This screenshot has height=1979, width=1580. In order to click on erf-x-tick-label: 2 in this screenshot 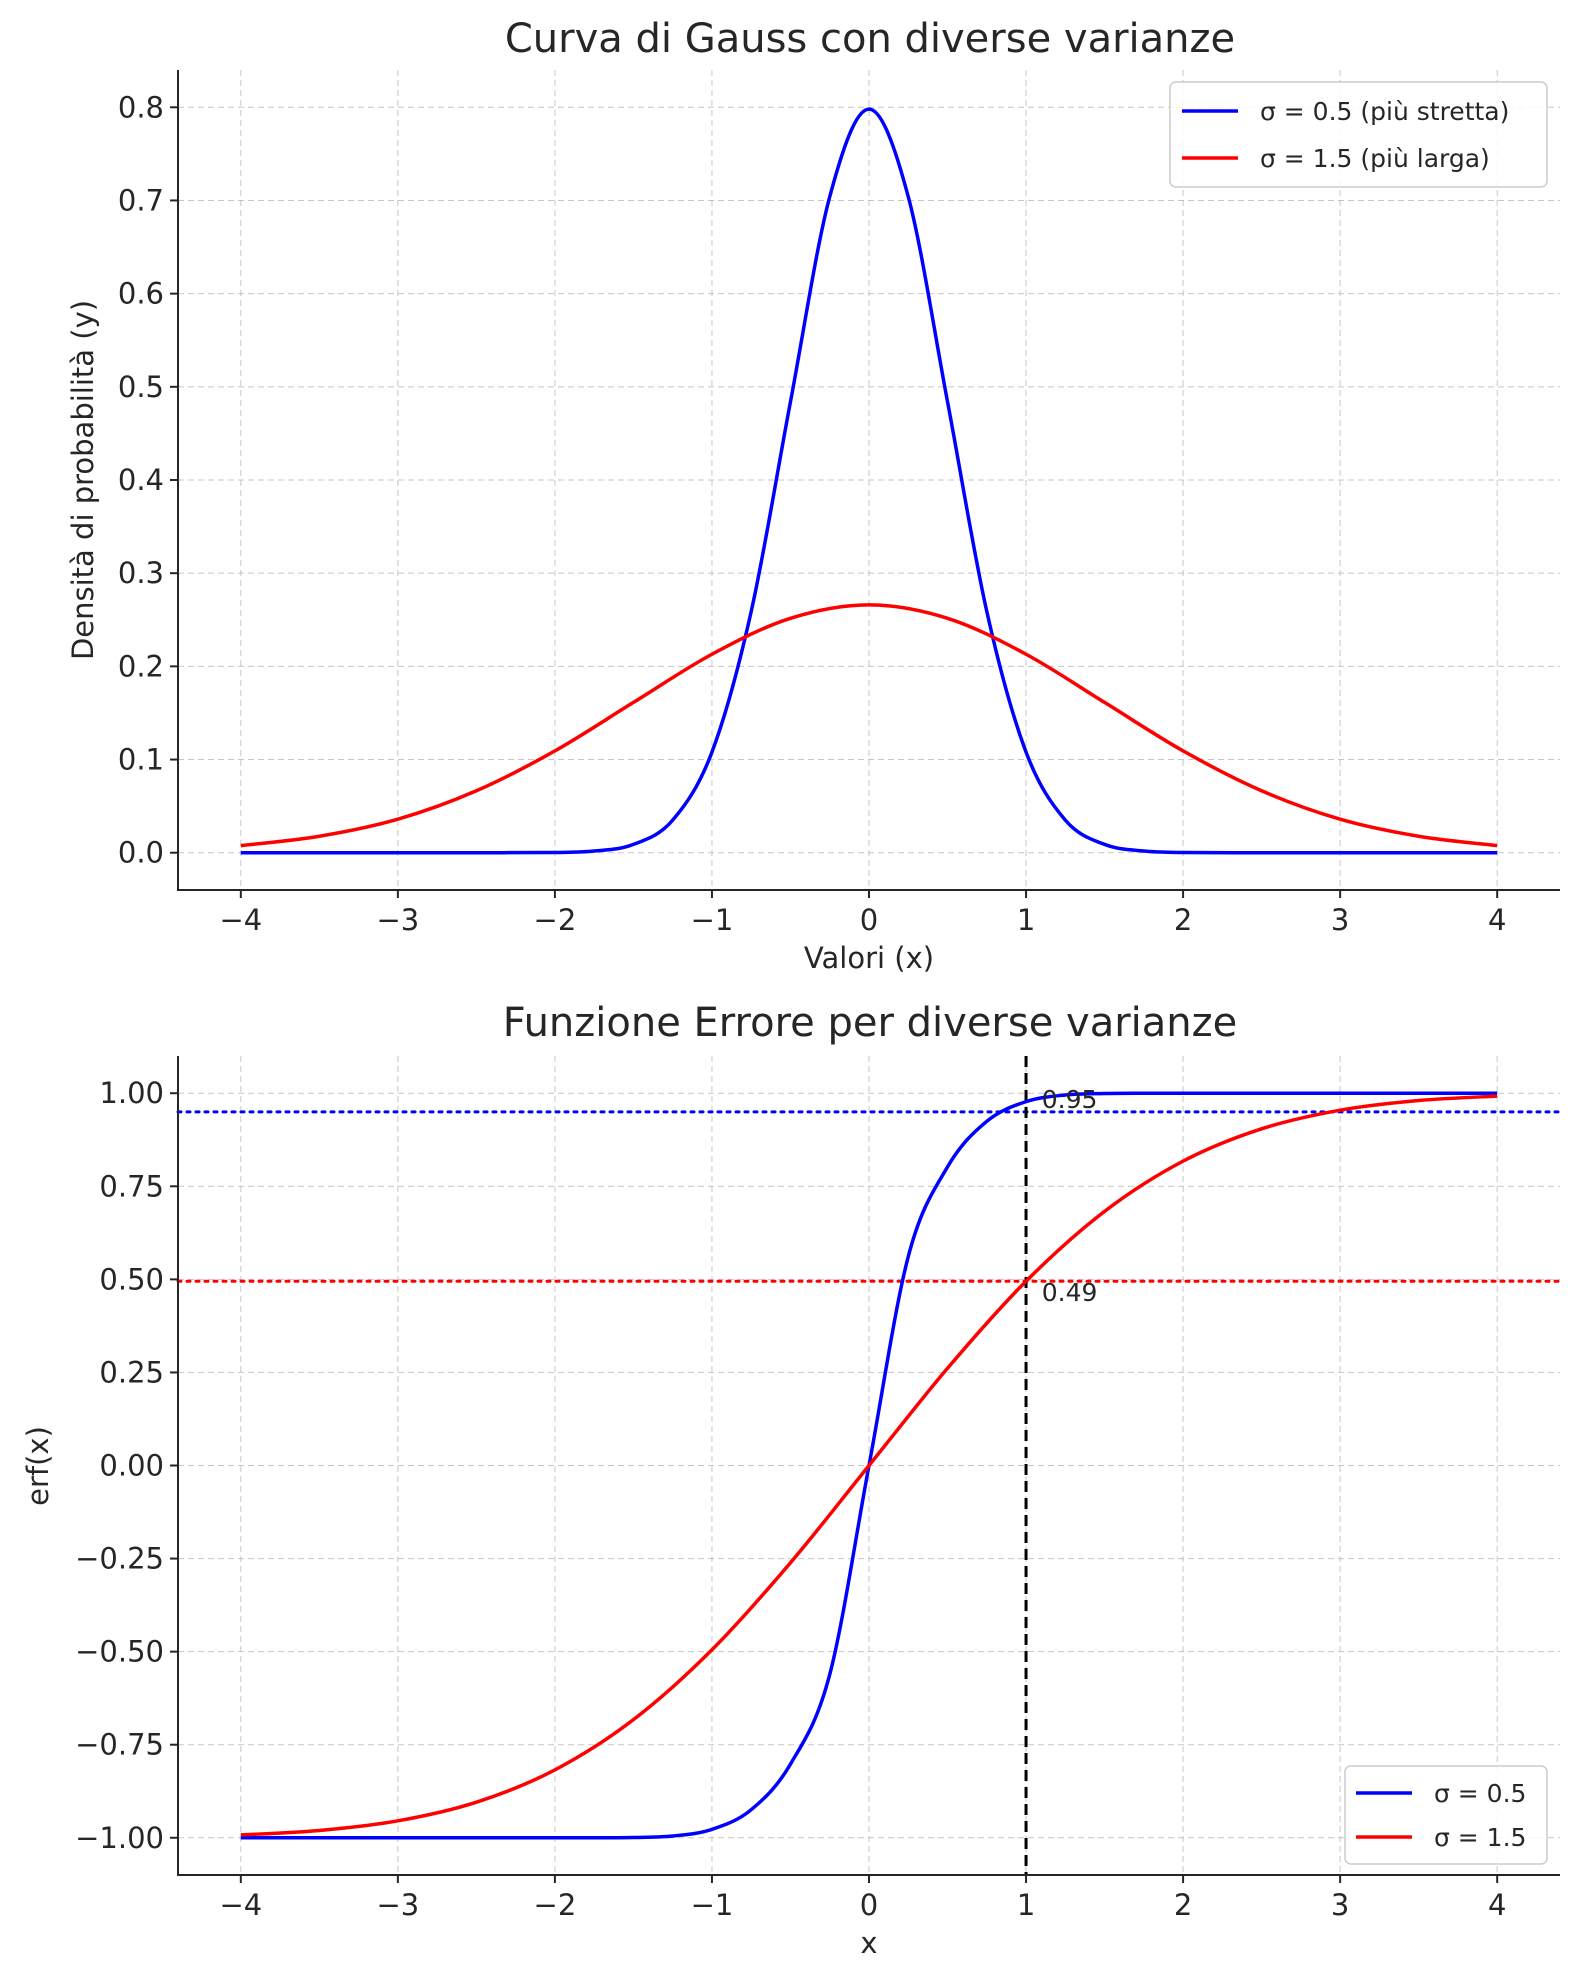, I will do `click(1183, 1905)`.